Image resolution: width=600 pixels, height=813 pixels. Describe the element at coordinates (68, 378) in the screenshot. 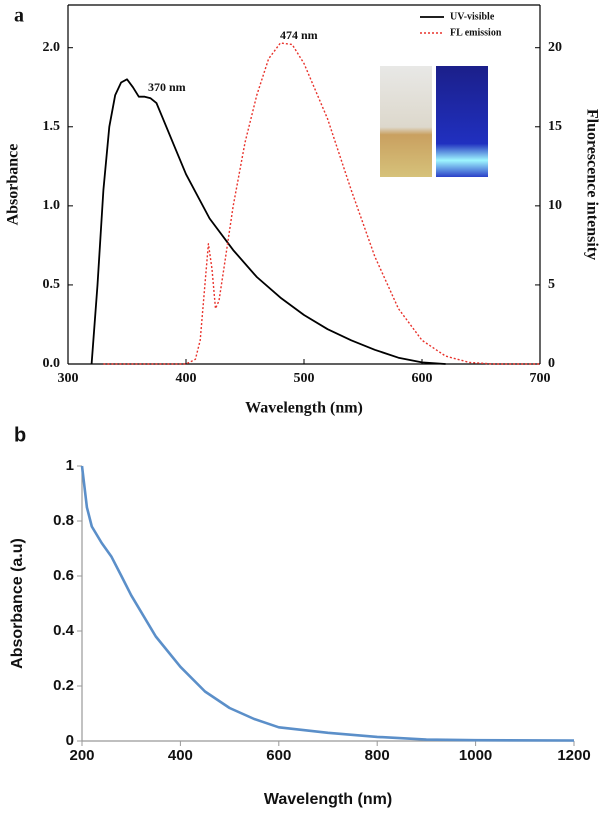

I see `x-tick-label: 300` at that location.